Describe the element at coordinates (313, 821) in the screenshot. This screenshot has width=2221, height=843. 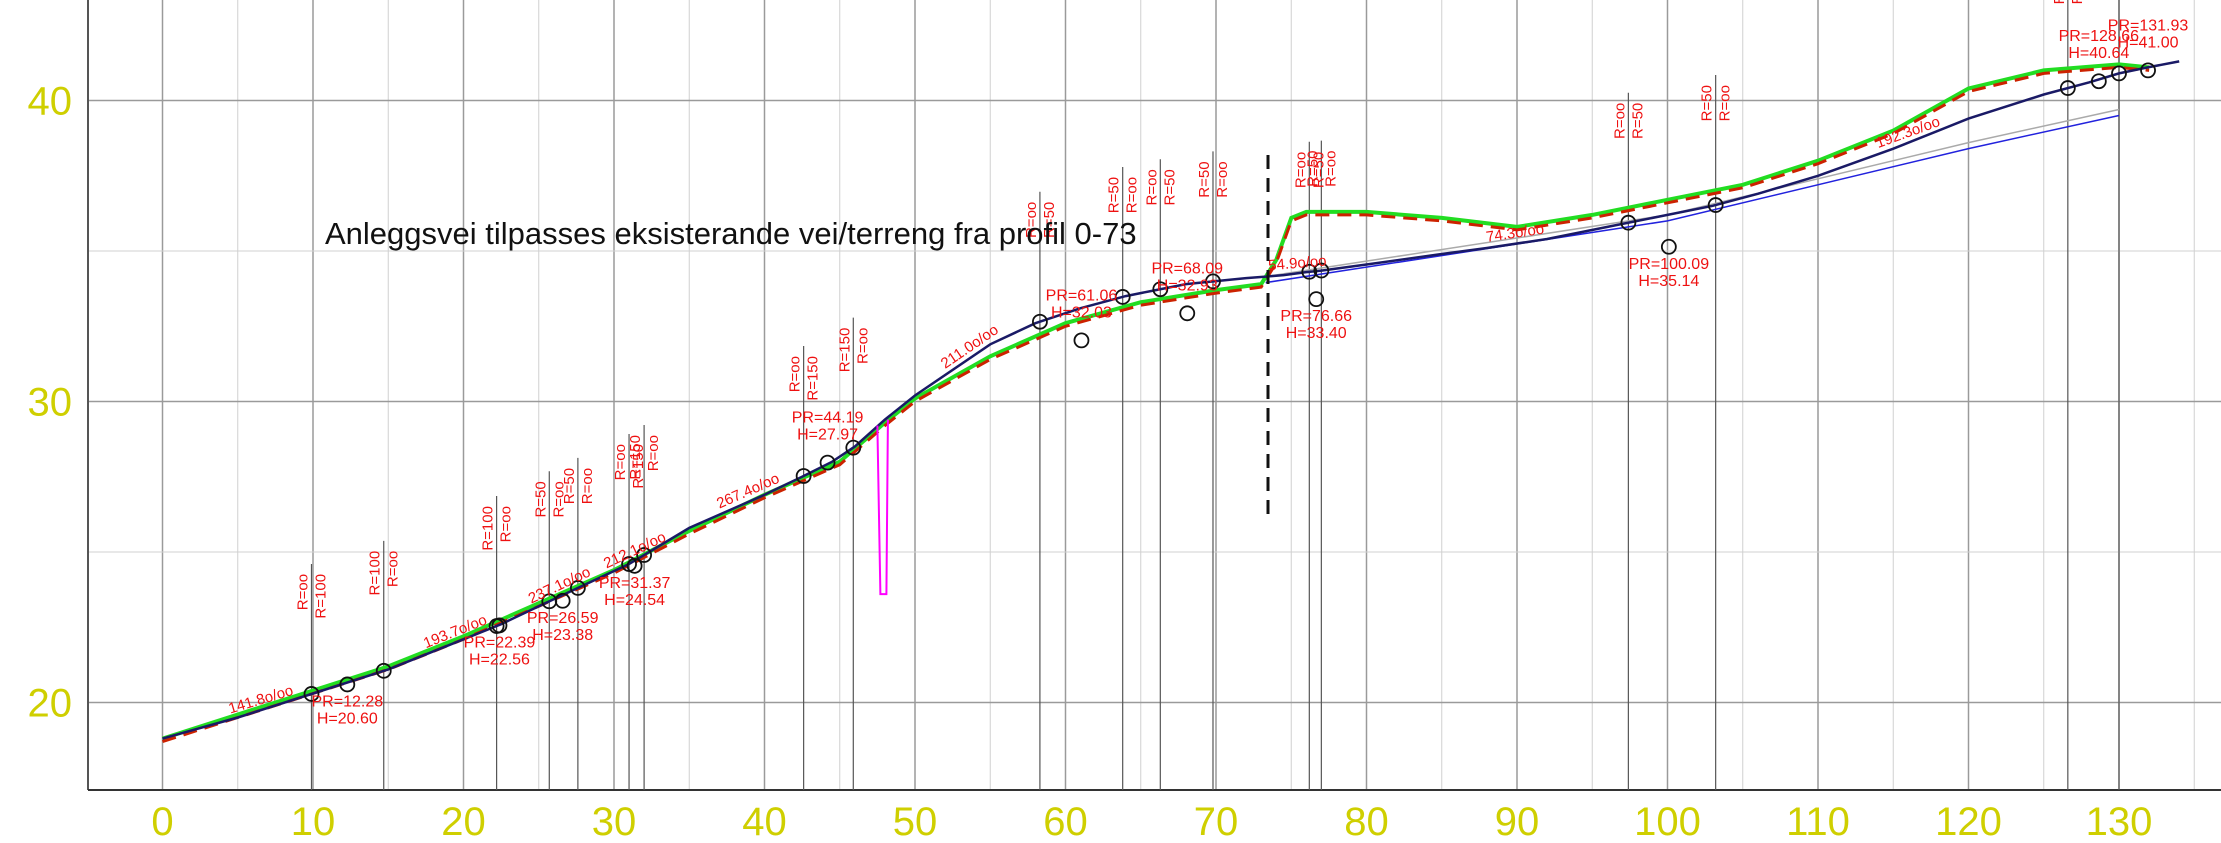
I see `x-tick-label: 10` at that location.